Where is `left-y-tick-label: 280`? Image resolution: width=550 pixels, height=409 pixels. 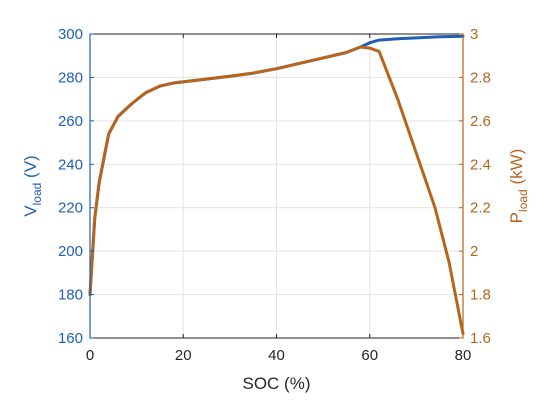
left-y-tick-label: 280 is located at coordinates (70, 77).